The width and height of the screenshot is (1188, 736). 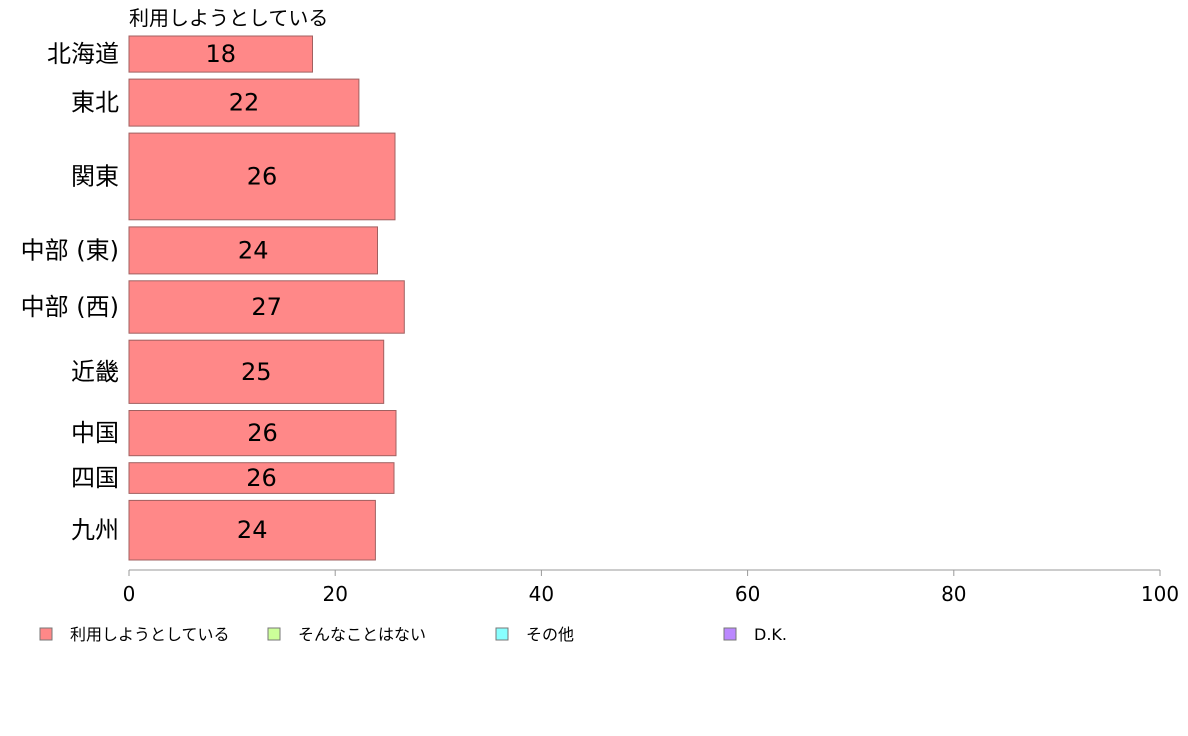 What do you see at coordinates (953, 594) in the screenshot?
I see `x-tick-label: 80` at bounding box center [953, 594].